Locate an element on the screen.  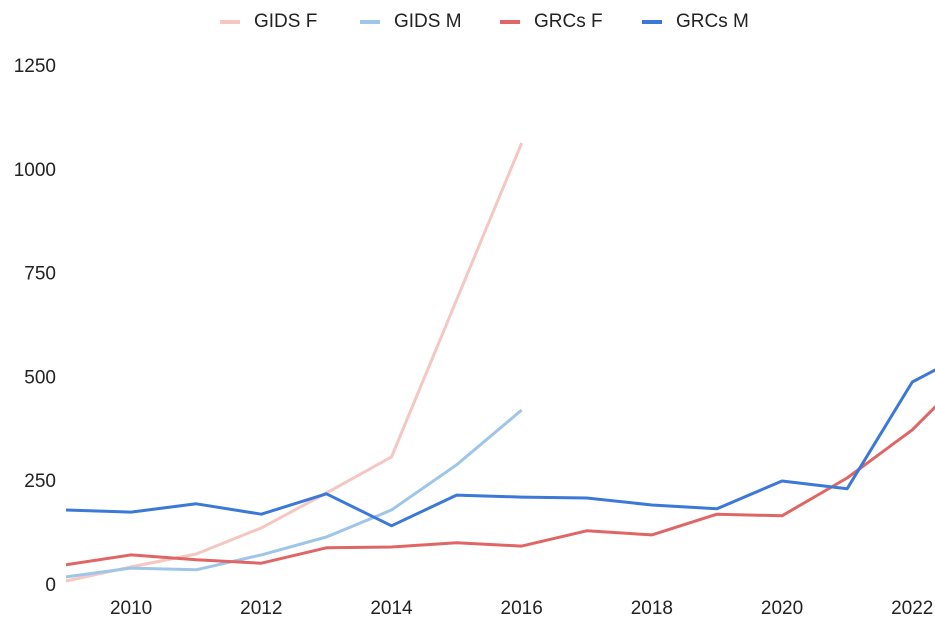
x-tick-label: 2012 is located at coordinates (261, 608).